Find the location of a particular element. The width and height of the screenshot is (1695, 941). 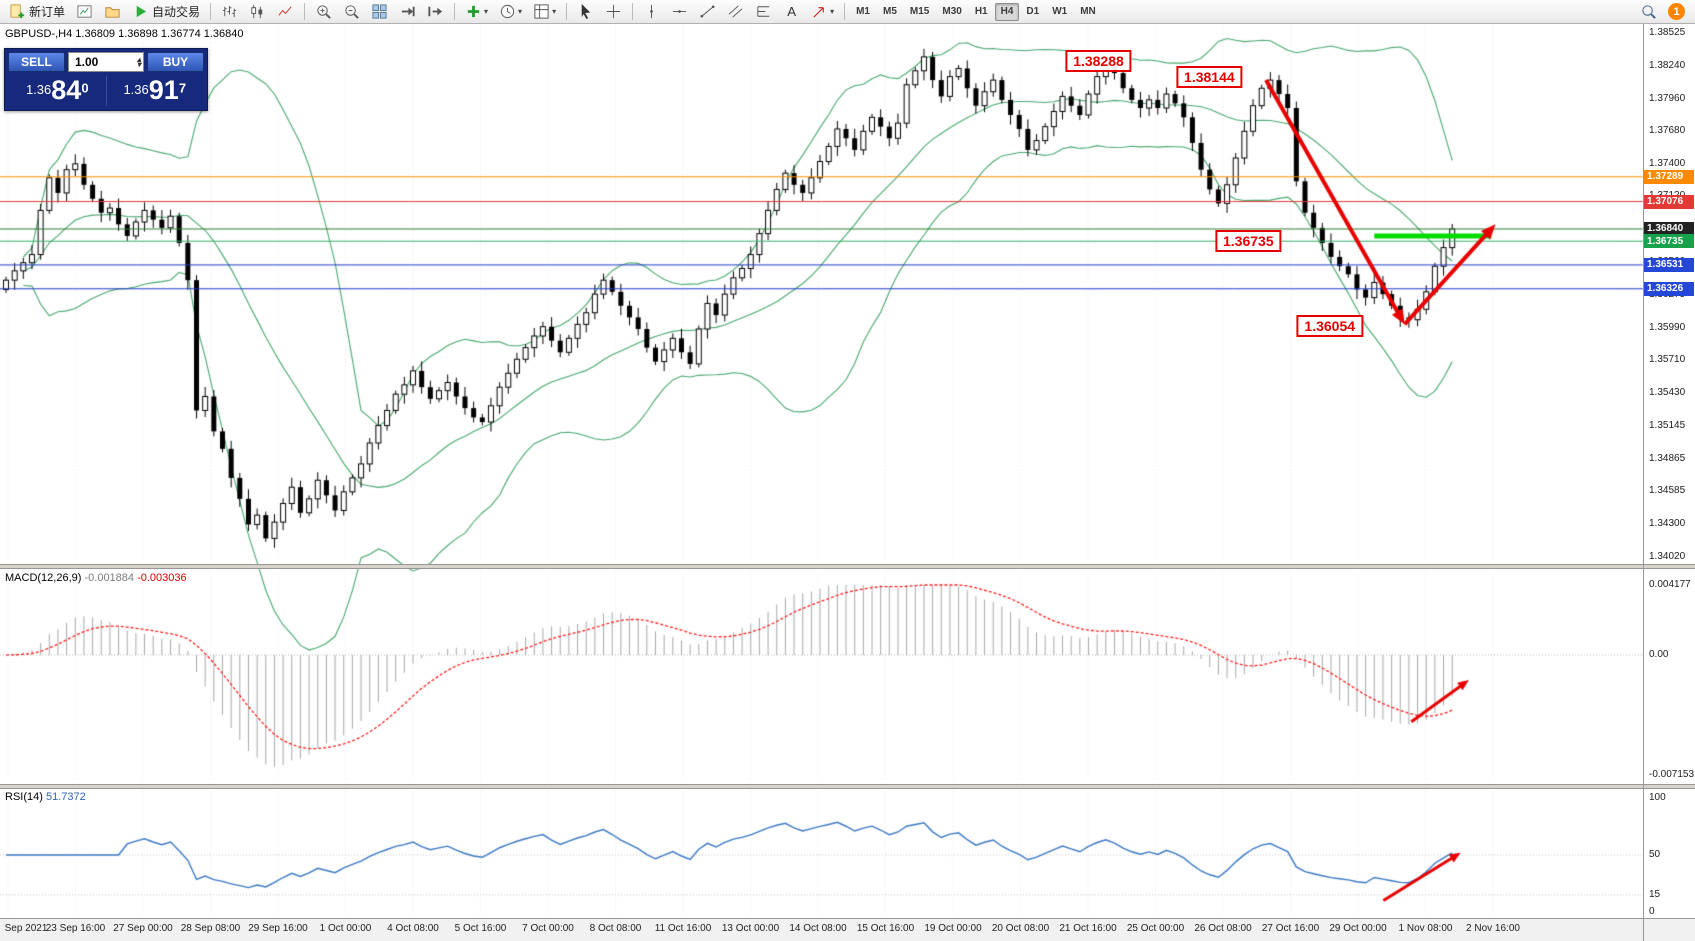

profiles-icon is located at coordinates (112, 12).